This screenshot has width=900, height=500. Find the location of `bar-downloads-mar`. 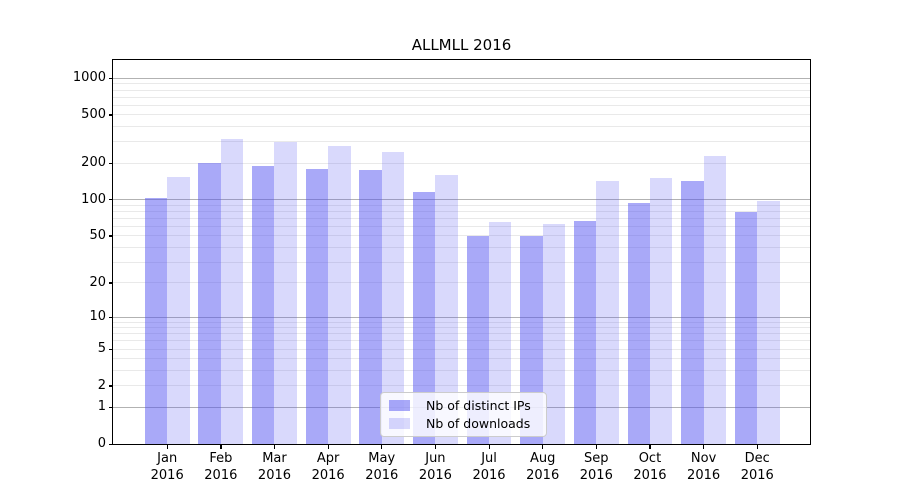

bar-downloads-mar is located at coordinates (285, 292).